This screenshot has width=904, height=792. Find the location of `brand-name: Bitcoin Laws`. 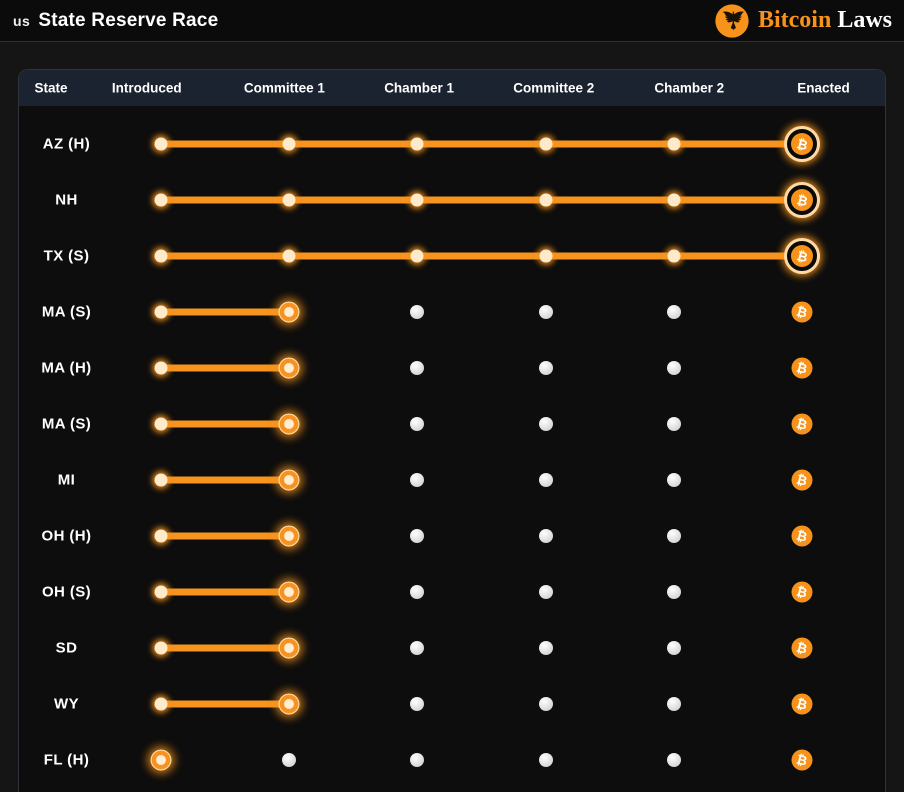

brand-name: Bitcoin Laws is located at coordinates (825, 20).